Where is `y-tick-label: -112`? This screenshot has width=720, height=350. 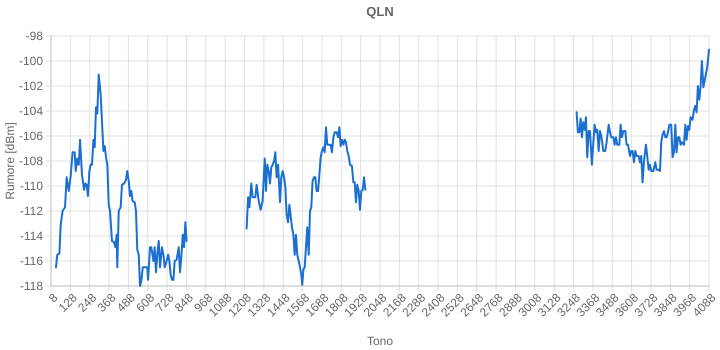
y-tick-label: -112 is located at coordinates (32, 211).